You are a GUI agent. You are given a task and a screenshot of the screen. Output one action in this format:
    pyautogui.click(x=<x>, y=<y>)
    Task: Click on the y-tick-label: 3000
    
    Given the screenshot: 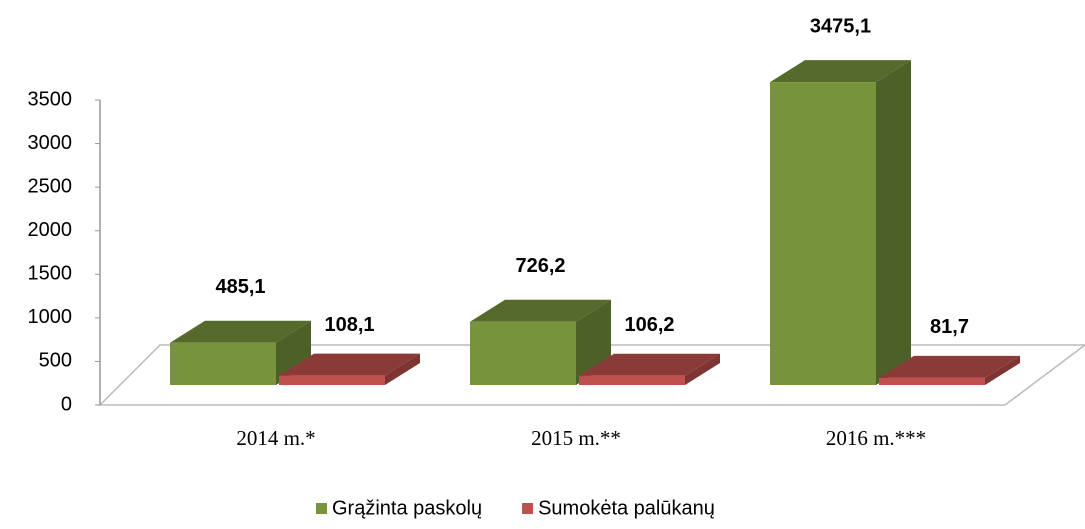 What is the action you would take?
    pyautogui.click(x=50, y=143)
    